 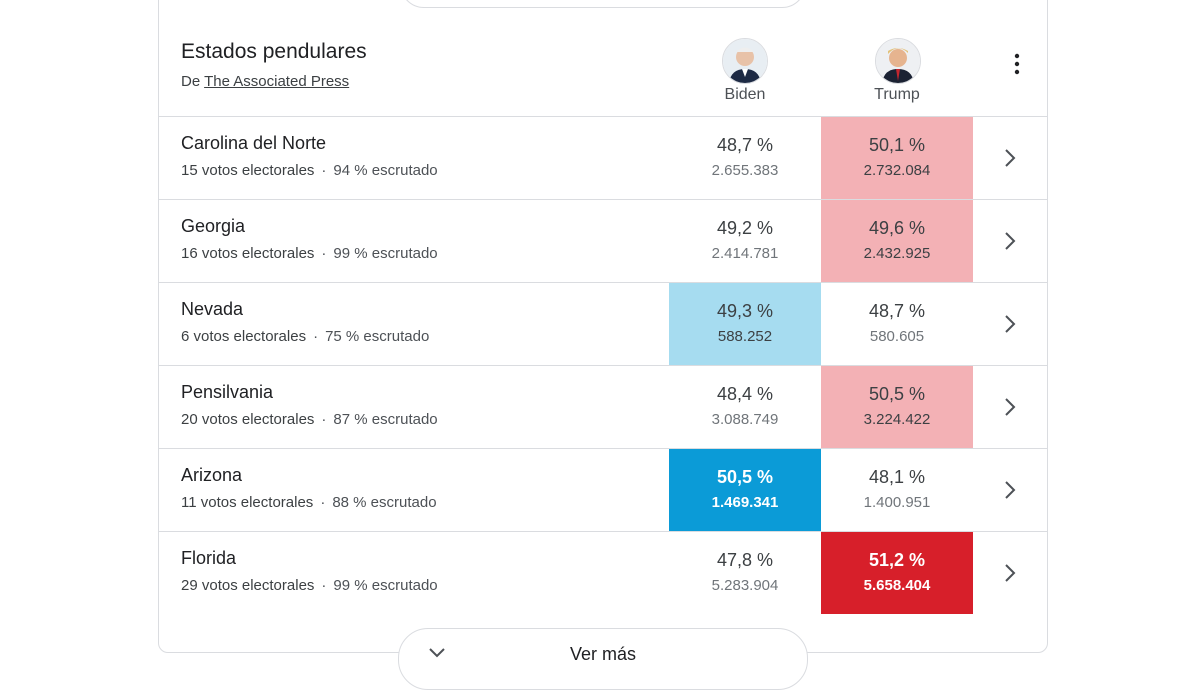 I want to click on state-meta: 29 votos electorales · 99 % escrutado, so click(x=309, y=585).